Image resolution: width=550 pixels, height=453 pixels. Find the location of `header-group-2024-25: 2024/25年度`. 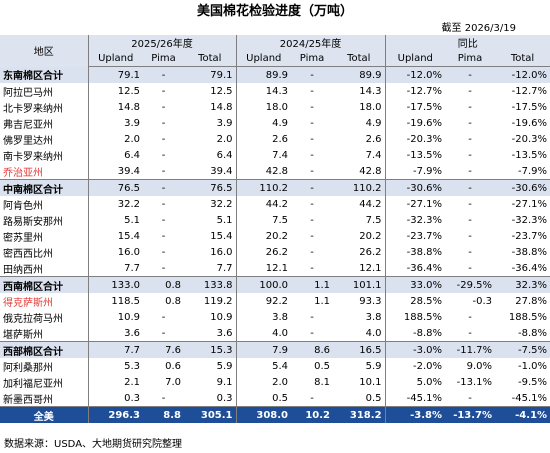

header-group-2024-25: 2024/25年度 is located at coordinates (310, 42).